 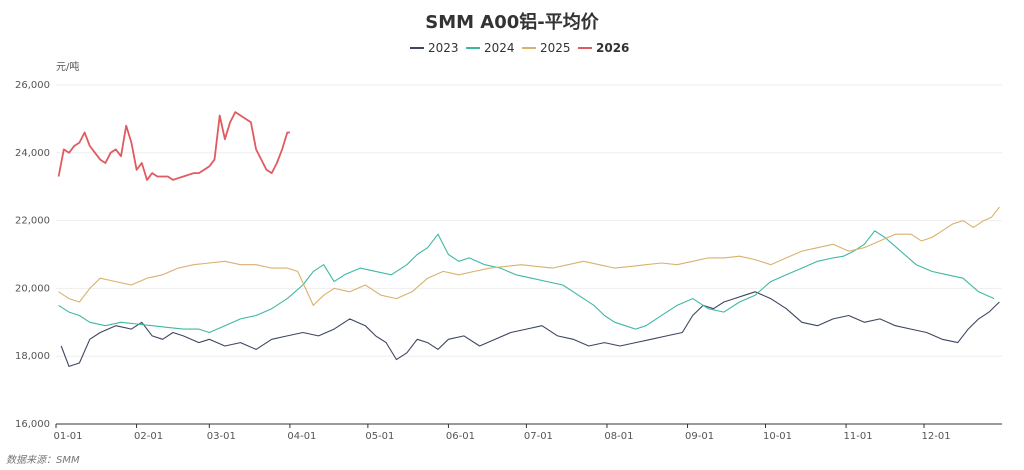 I want to click on y-tick-label: 16,000, so click(x=32, y=424).